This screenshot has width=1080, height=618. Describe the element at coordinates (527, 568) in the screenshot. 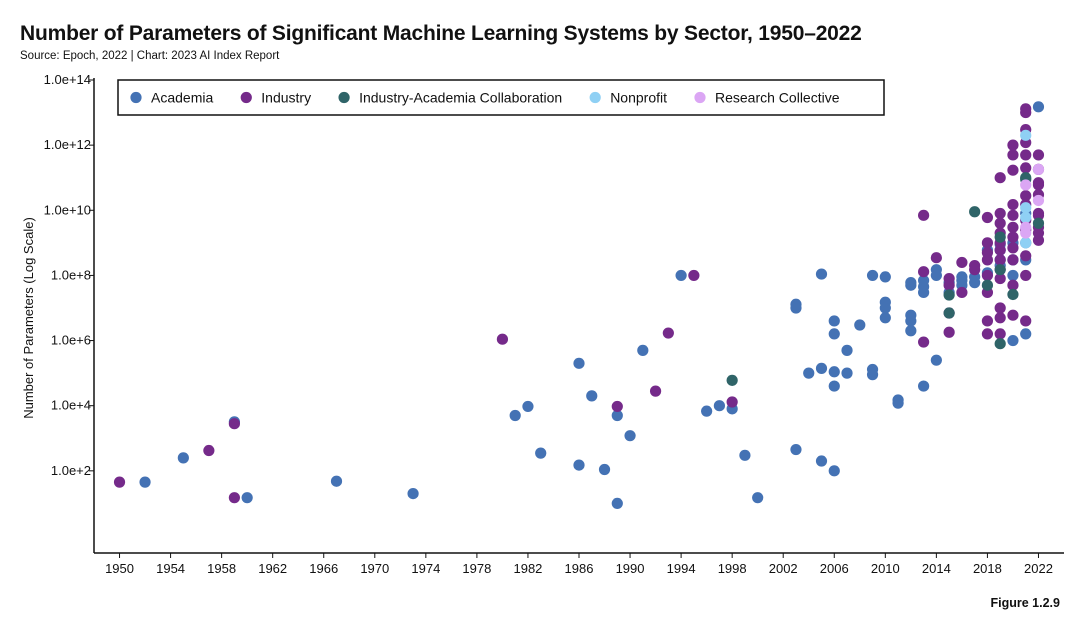

I see `x-tick-label: 1982` at that location.